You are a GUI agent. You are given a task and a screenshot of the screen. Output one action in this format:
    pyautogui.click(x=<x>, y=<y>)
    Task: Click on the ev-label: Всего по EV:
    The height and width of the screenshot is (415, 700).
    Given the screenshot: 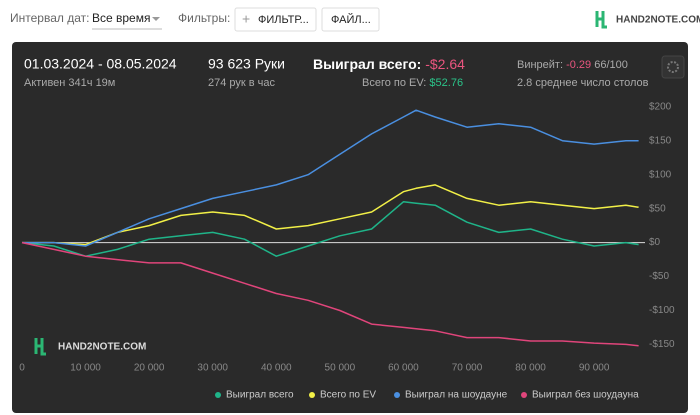 What is the action you would take?
    pyautogui.click(x=394, y=83)
    